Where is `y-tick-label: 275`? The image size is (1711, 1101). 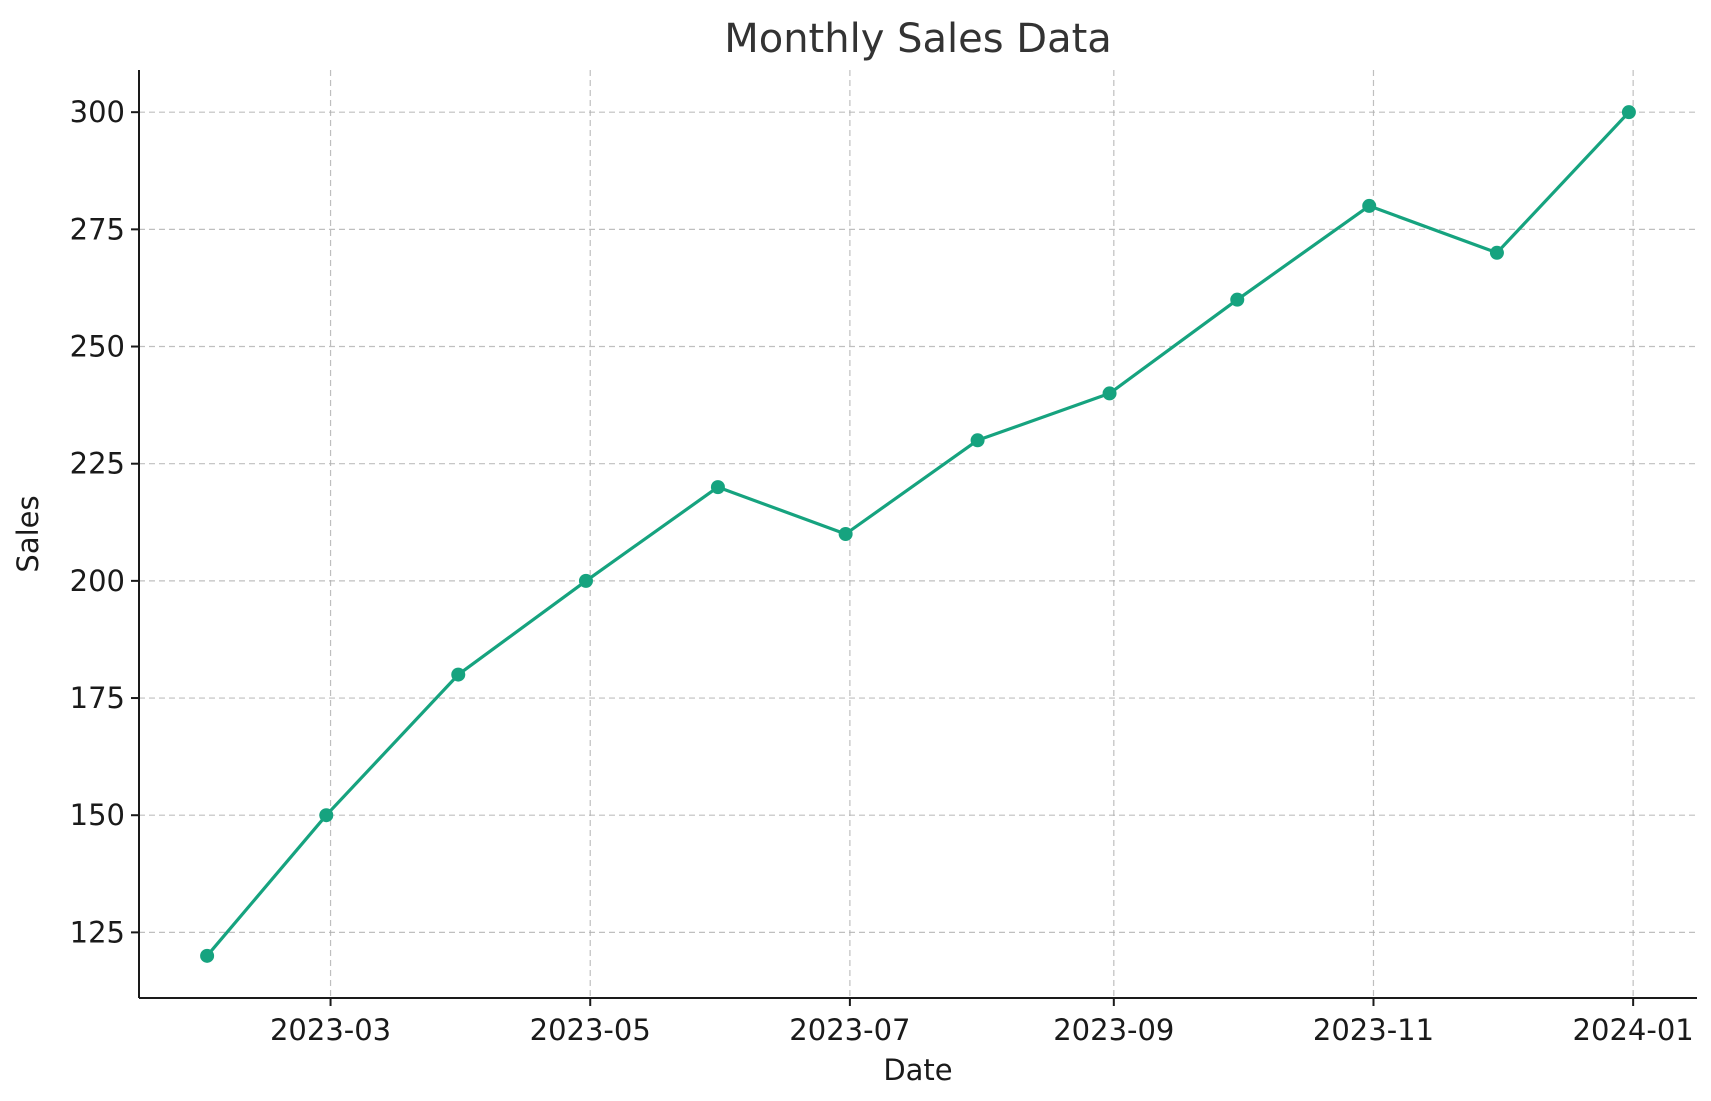 y-tick-label: 275 is located at coordinates (97, 229).